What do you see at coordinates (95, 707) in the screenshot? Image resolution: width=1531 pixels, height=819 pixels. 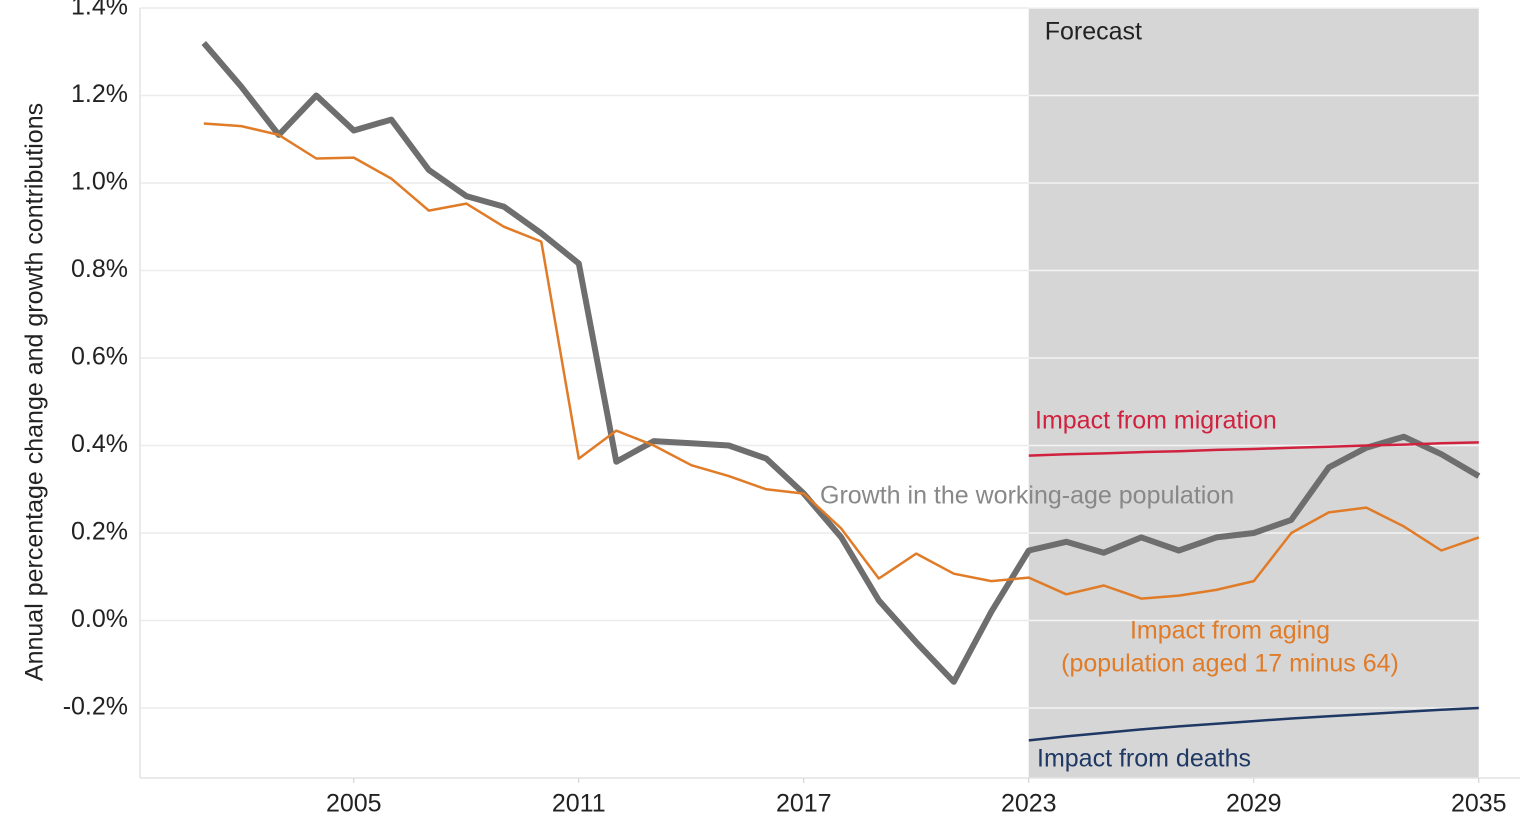 I see `y-tick-label: -0.2%` at bounding box center [95, 707].